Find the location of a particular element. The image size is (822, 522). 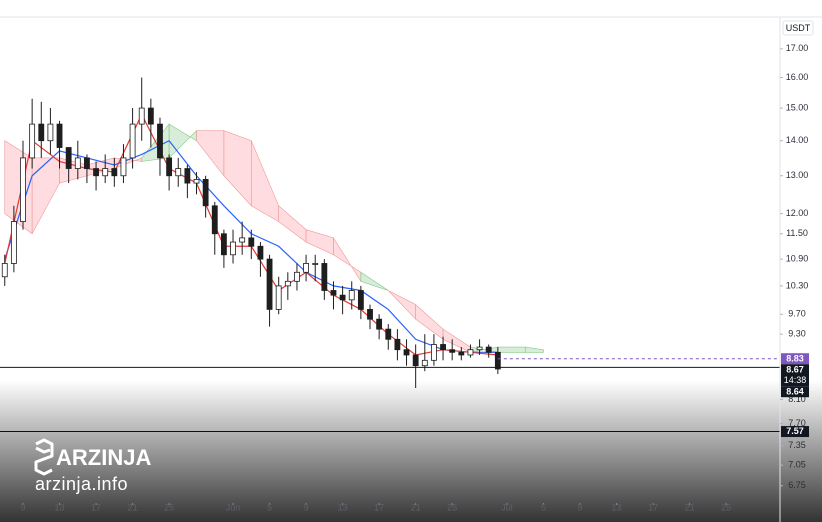

y-tick-label: 10.90 is located at coordinates (797, 258).